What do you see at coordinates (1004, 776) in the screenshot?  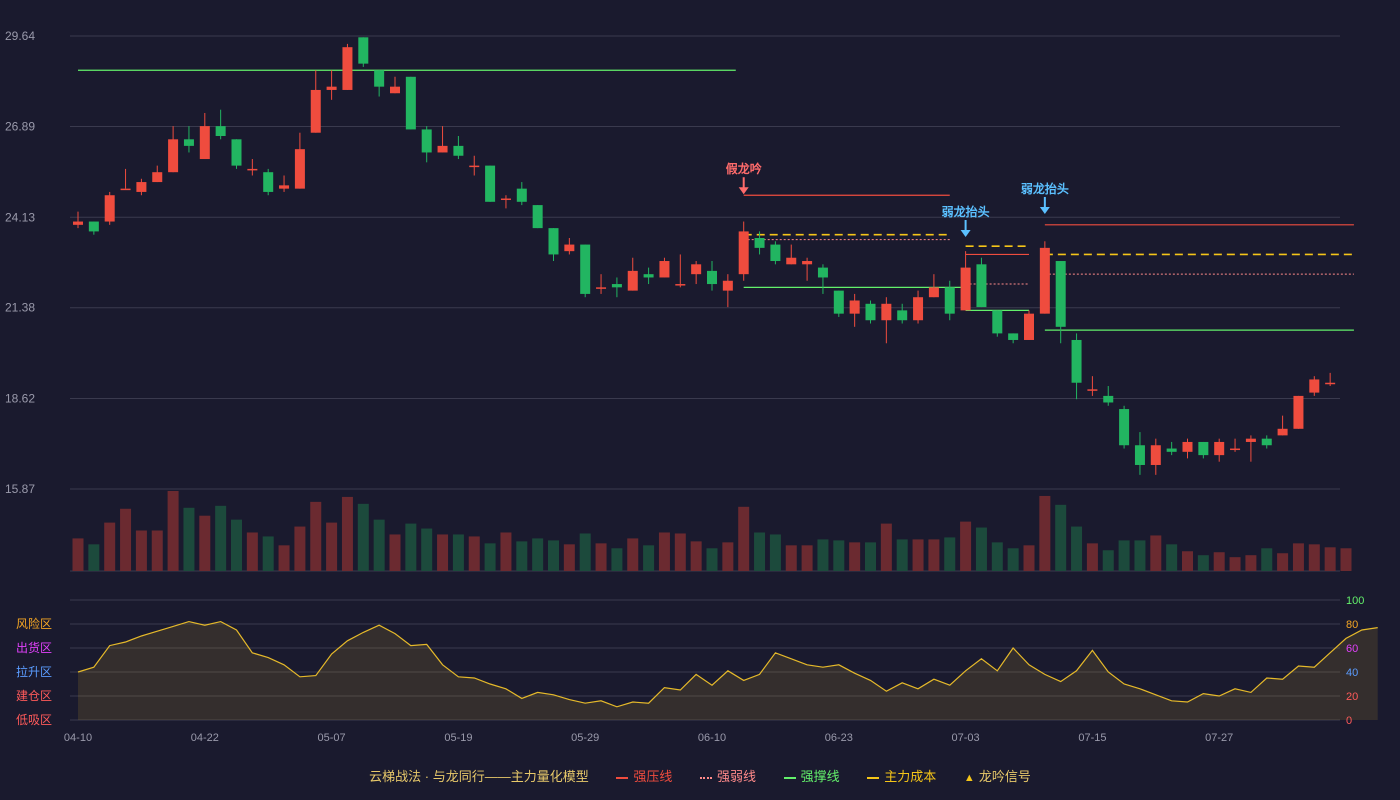 I see `legend-label-signal: 龙吟信号` at bounding box center [1004, 776].